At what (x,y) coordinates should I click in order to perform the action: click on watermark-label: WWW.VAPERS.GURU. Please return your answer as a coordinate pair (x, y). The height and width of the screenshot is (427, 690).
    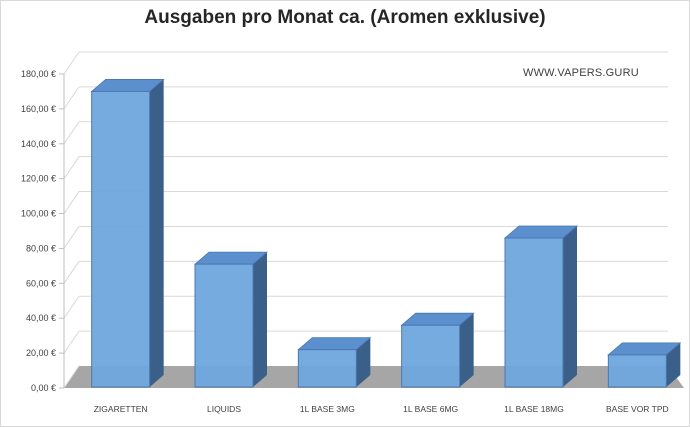
    Looking at the image, I should click on (581, 73).